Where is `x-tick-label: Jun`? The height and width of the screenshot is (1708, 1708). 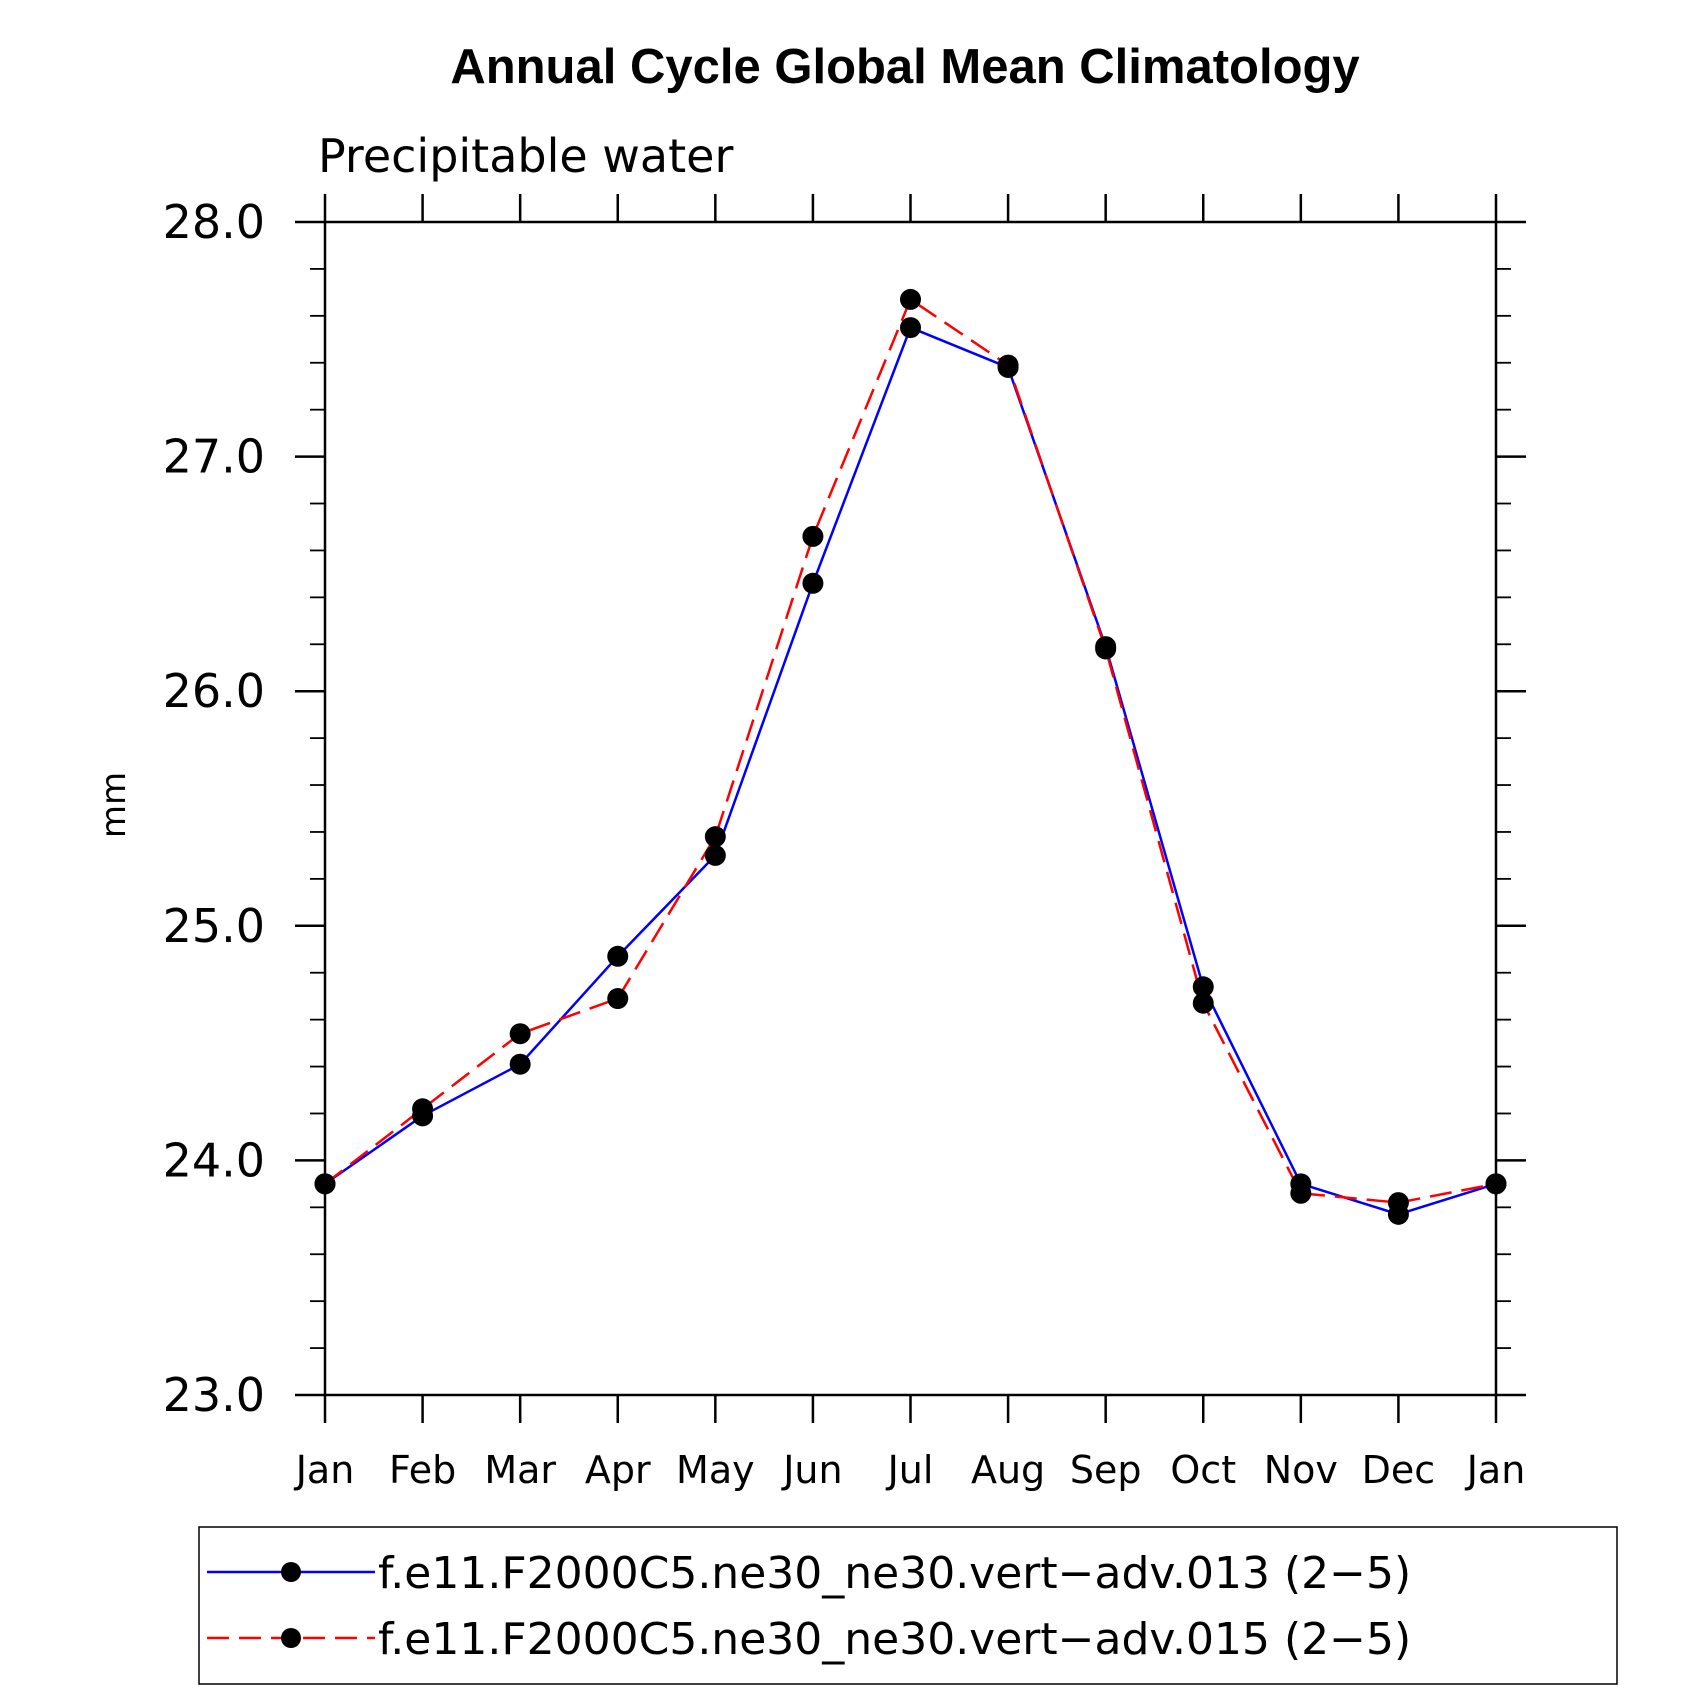 x-tick-label: Jun is located at coordinates (811, 1470).